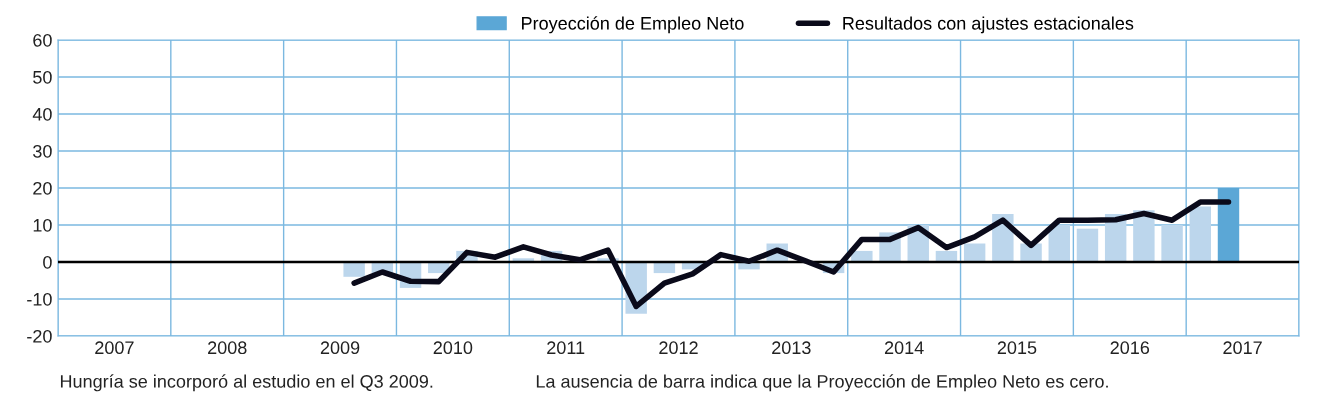  Describe the element at coordinates (566, 348) in the screenshot. I see `x-tick-label: 2011` at that location.